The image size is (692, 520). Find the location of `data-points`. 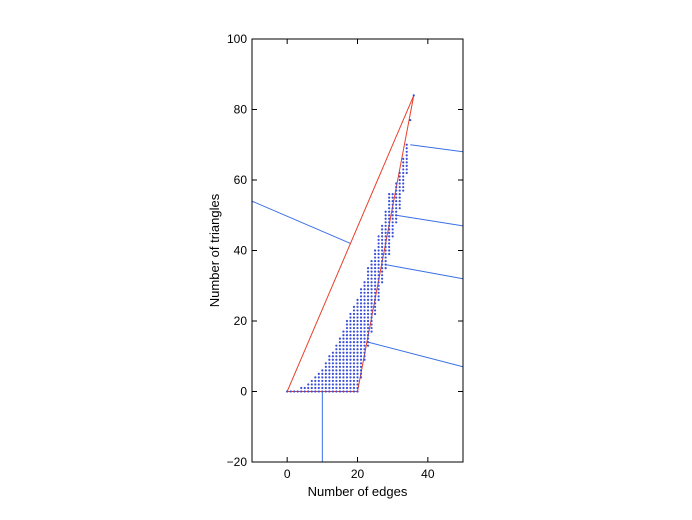

data-points is located at coordinates (350, 243).